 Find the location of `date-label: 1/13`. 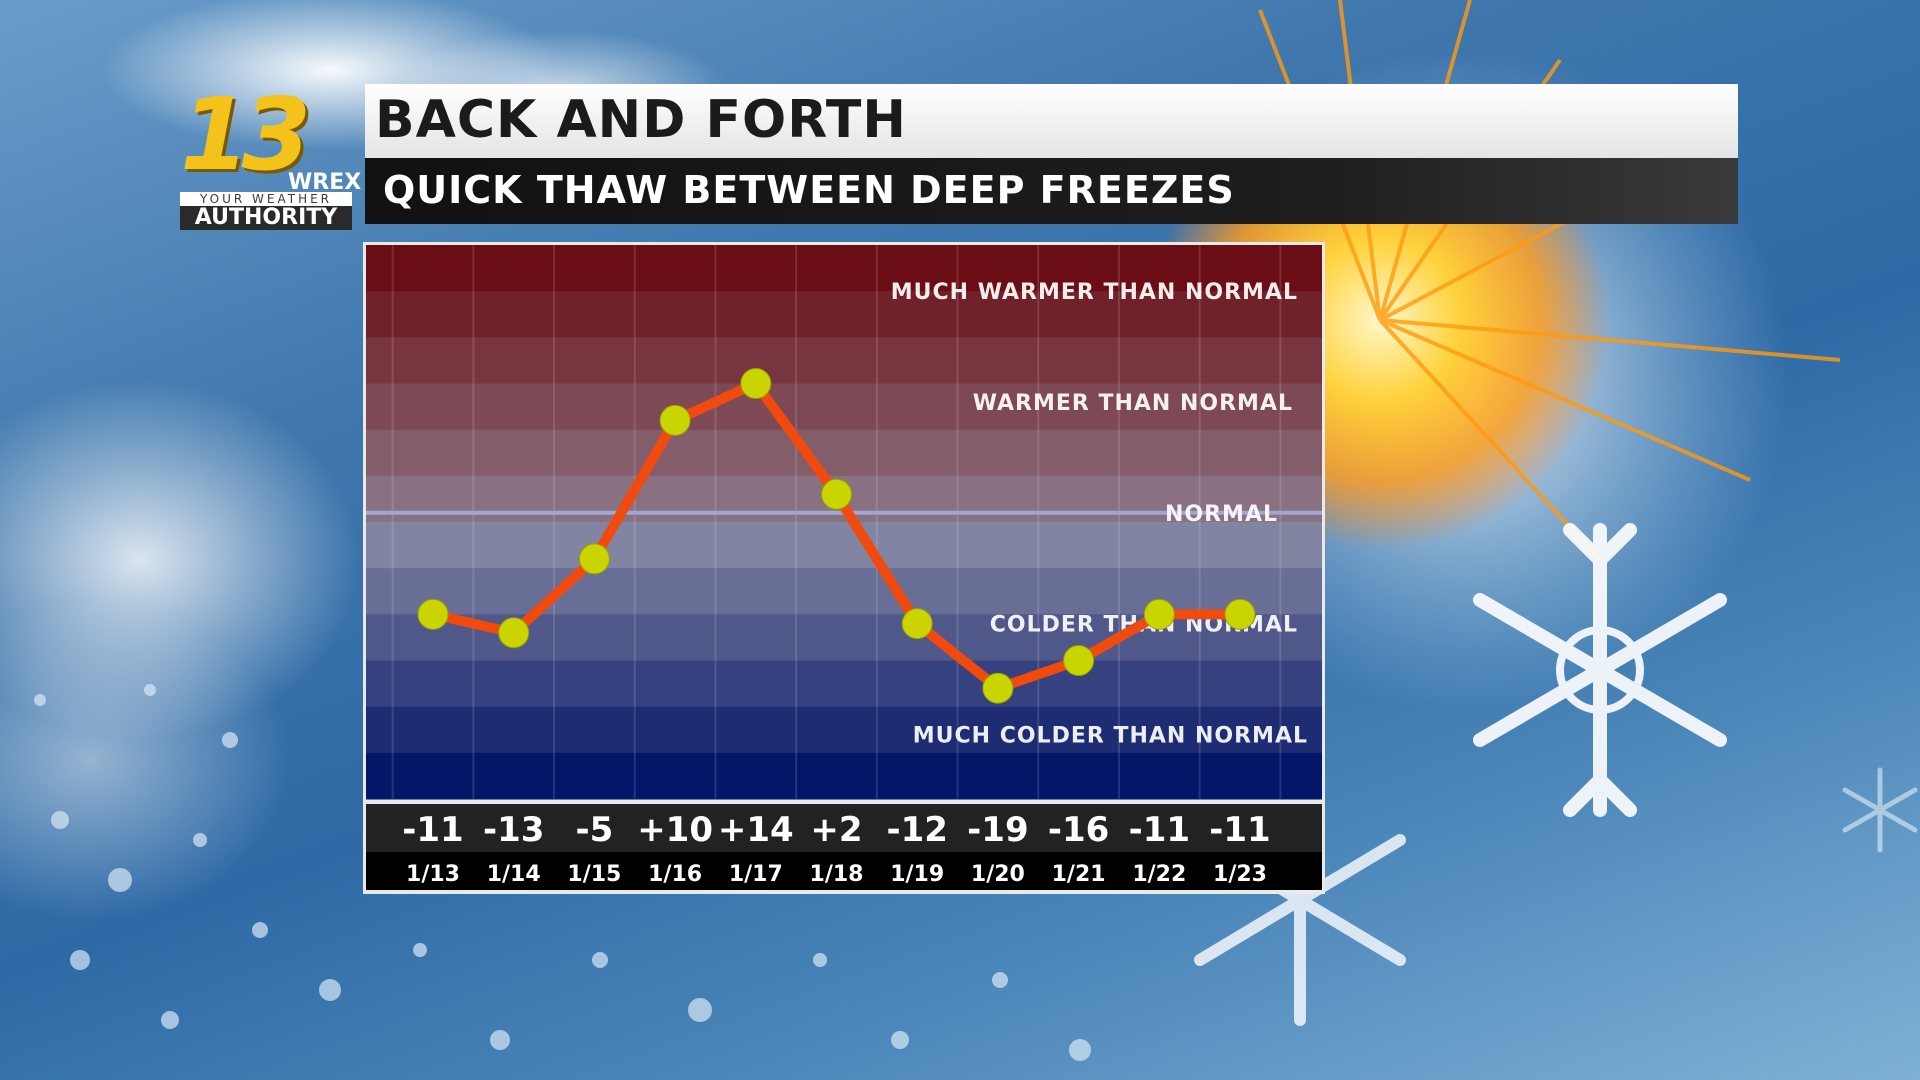

date-label: 1/13 is located at coordinates (433, 874).